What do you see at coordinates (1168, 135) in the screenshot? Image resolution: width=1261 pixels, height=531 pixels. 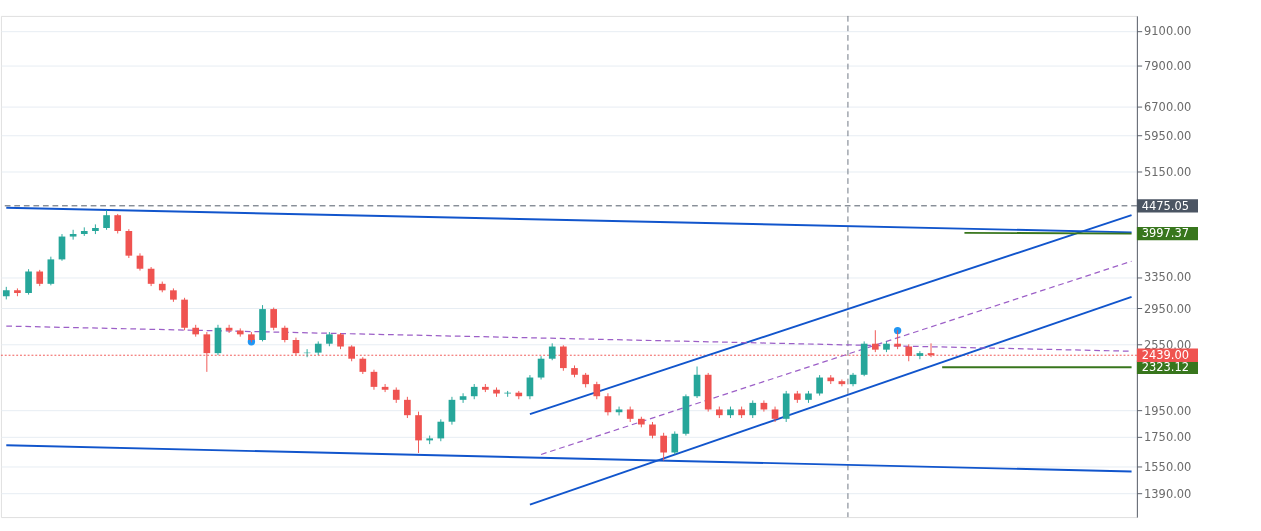 I see `y-tick-label: 5950.00` at bounding box center [1168, 135].